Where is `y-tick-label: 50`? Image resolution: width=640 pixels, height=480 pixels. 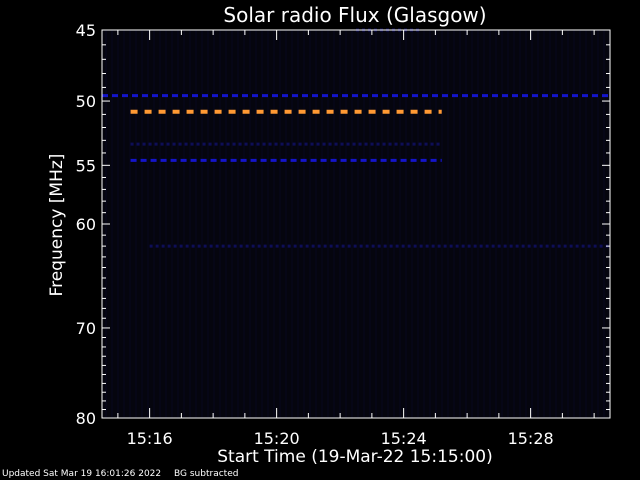 y-tick-label: 50 is located at coordinates (86, 101).